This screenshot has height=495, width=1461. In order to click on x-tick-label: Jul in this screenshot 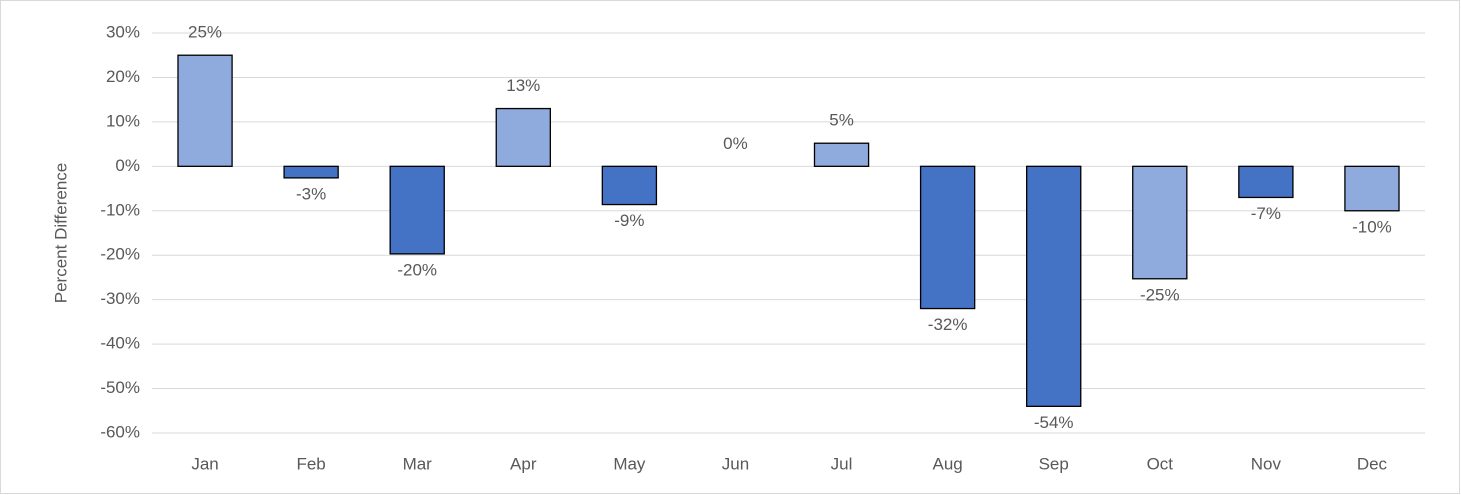, I will do `click(842, 463)`.